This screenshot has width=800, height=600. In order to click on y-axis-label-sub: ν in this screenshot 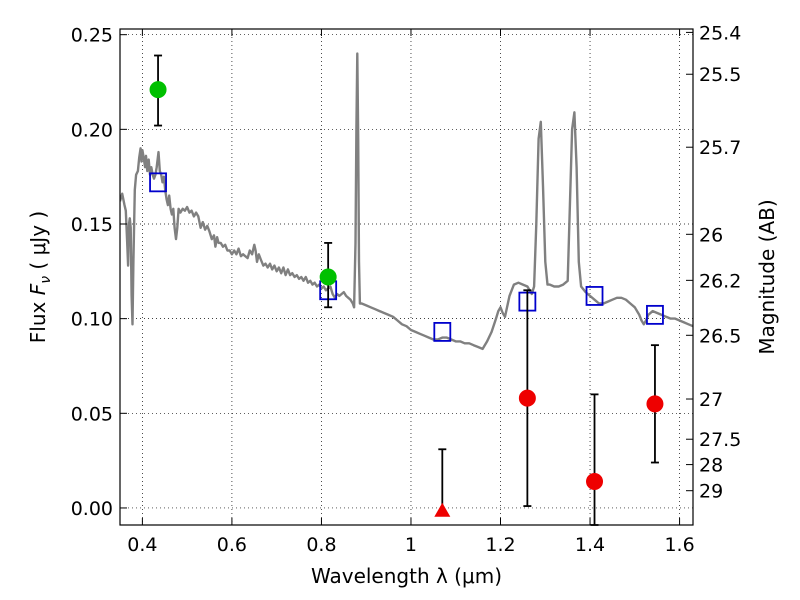, I will do `click(46, 280)`.